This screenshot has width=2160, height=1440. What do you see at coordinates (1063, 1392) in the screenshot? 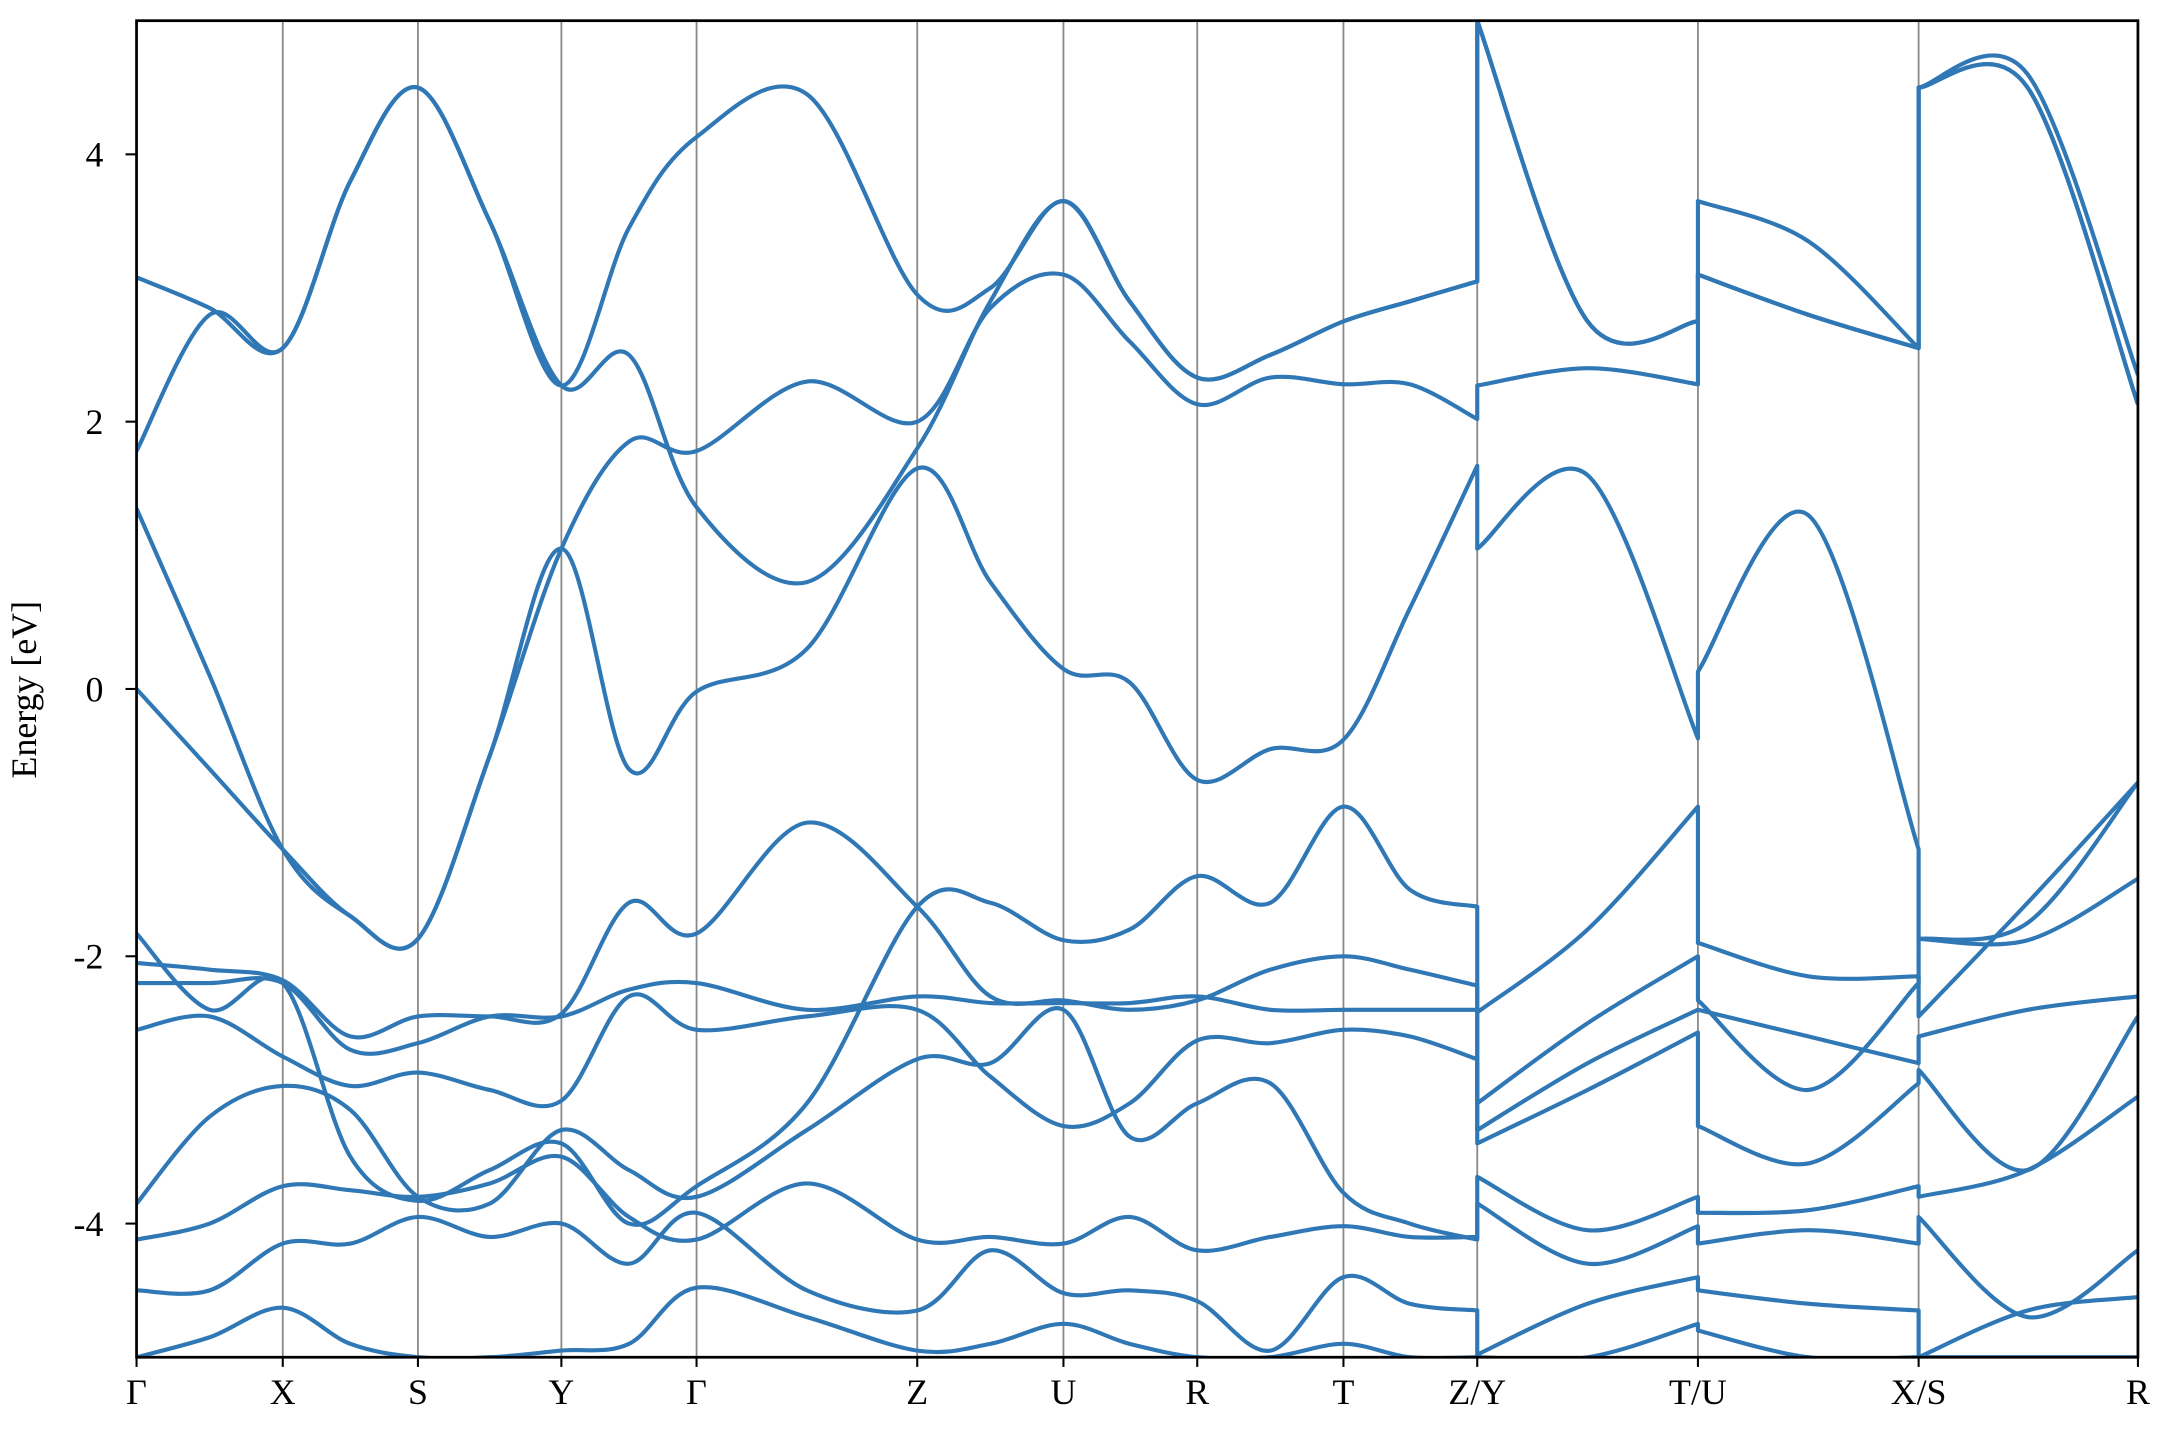
I see `x-tick-label: U` at bounding box center [1063, 1392].